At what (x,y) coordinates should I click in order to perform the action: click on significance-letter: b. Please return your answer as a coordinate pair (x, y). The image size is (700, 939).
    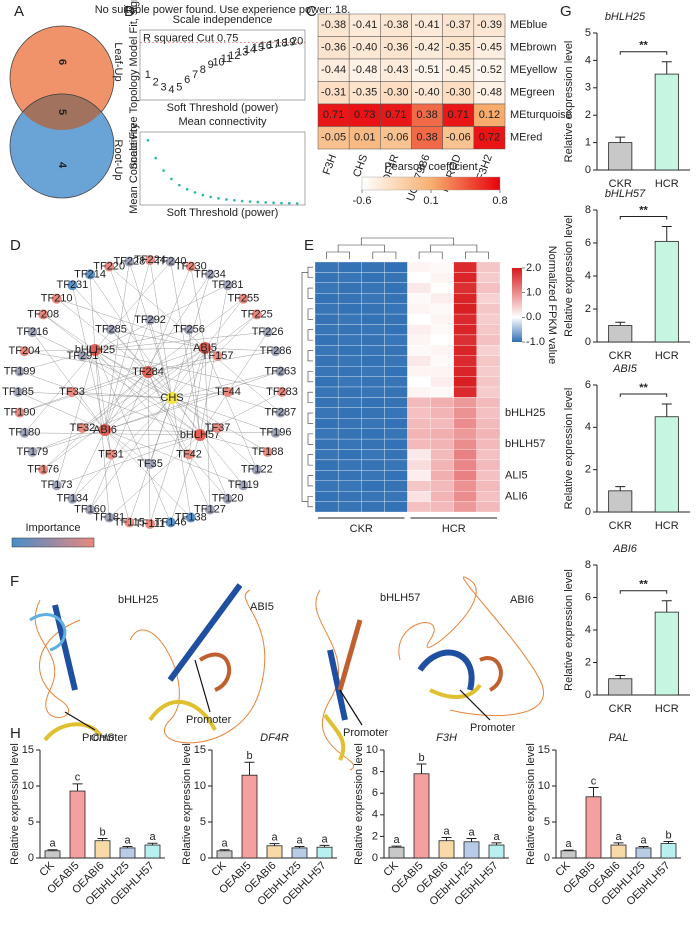
    Looking at the image, I should click on (249, 756).